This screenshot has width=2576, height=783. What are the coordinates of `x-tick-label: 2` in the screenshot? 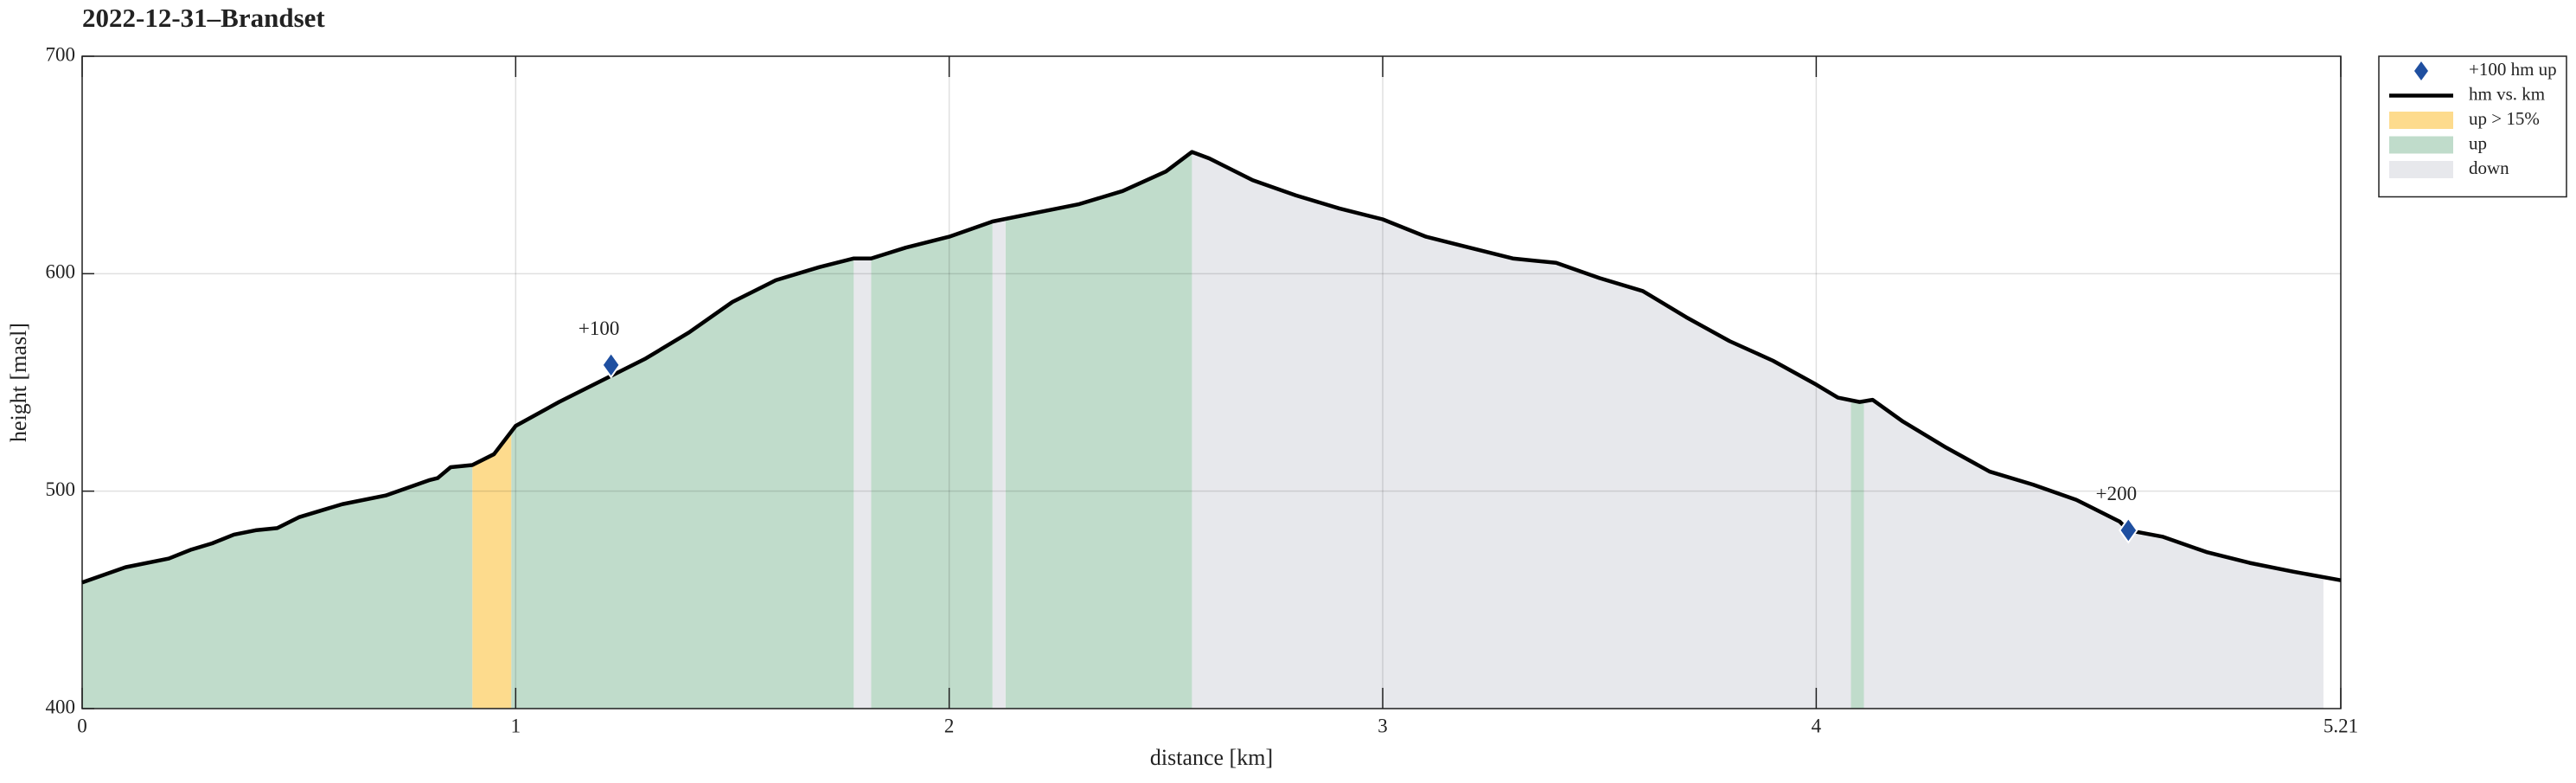 It's located at (950, 725).